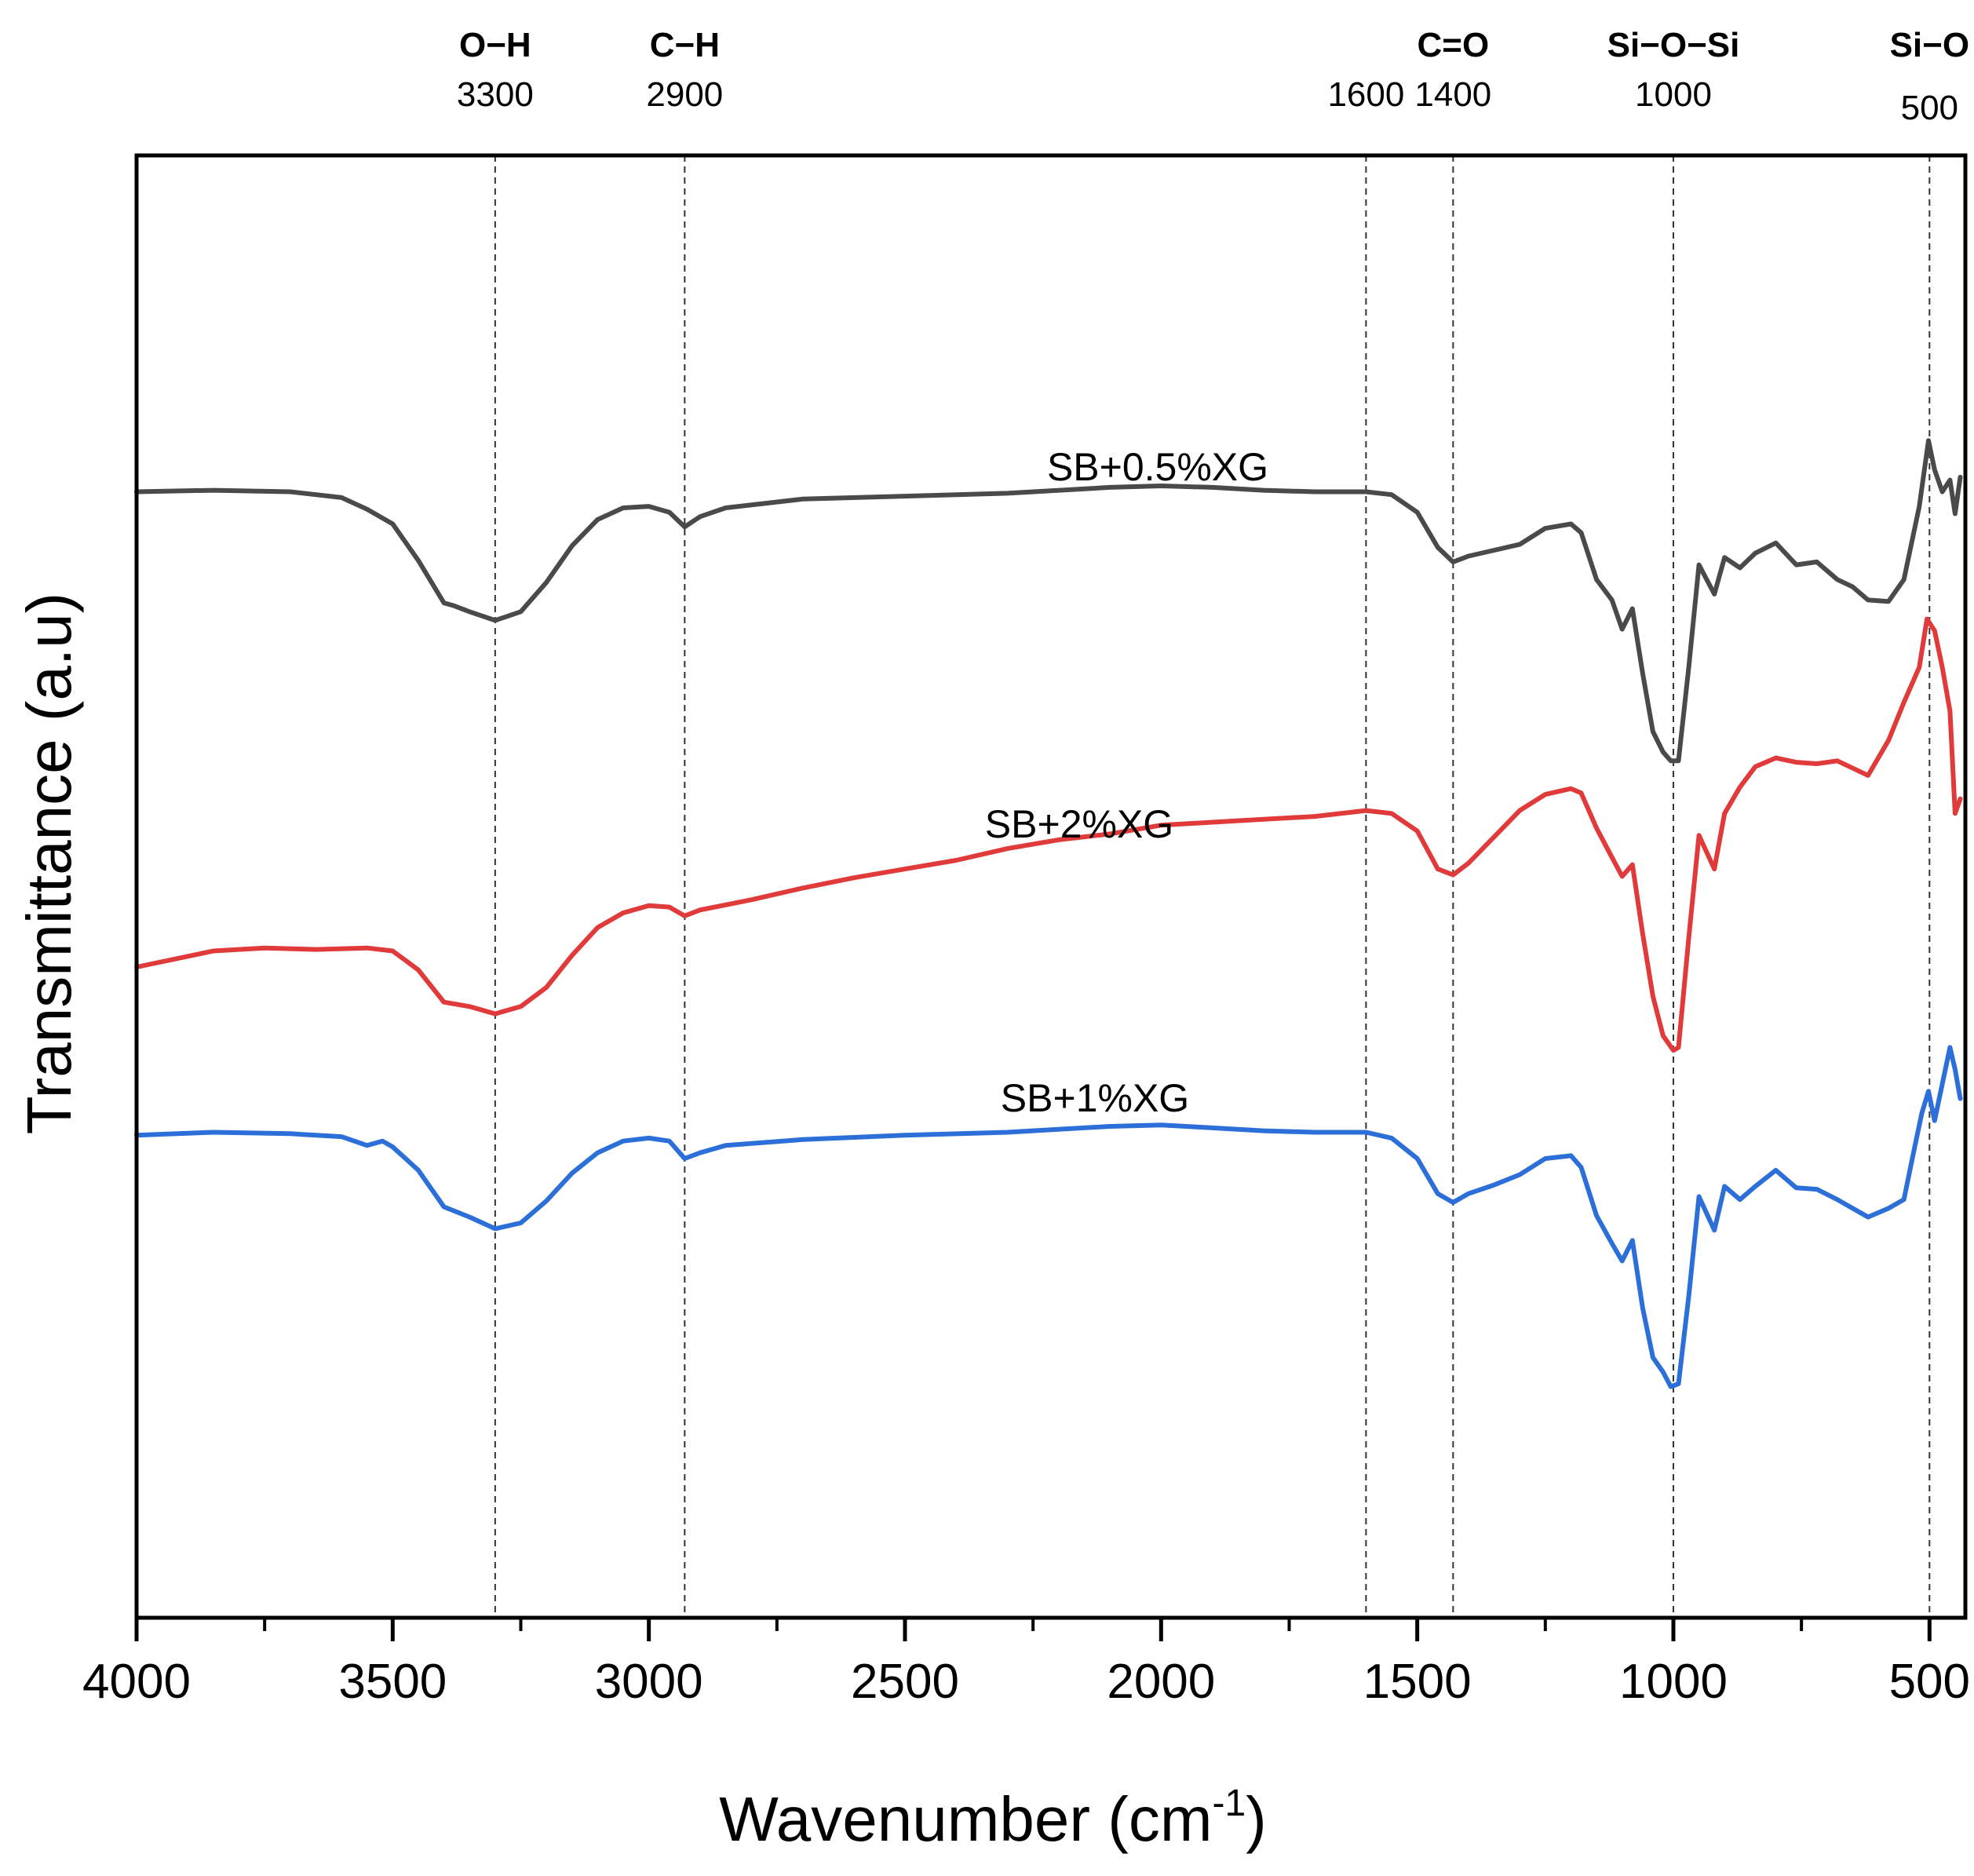 The image size is (1974, 1876). Describe the element at coordinates (1930, 1682) in the screenshot. I see `x-tick-label: 500` at that location.